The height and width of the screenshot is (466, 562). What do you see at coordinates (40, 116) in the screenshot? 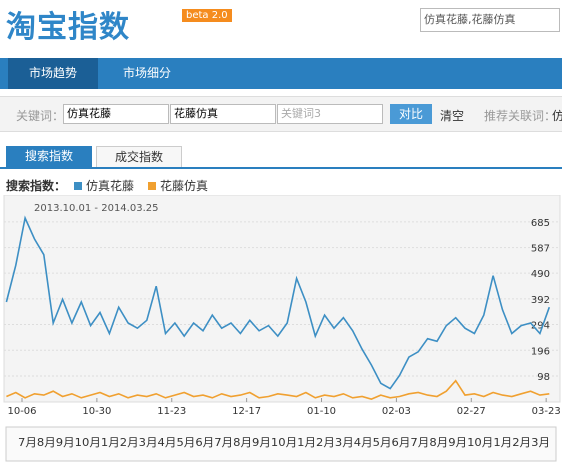
I see `keyword-label: 关键词：` at bounding box center [40, 116].